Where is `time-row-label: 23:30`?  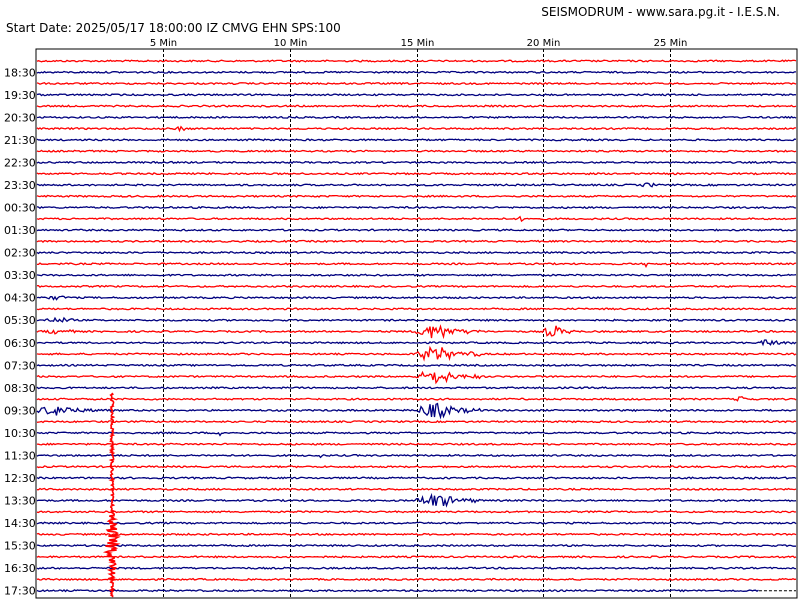
time-row-label: 23:30 is located at coordinates (20, 185).